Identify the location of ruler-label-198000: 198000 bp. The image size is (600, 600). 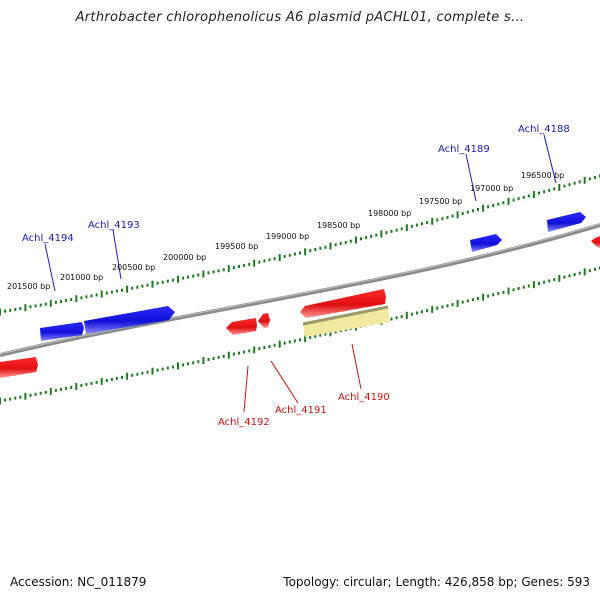
(389, 213).